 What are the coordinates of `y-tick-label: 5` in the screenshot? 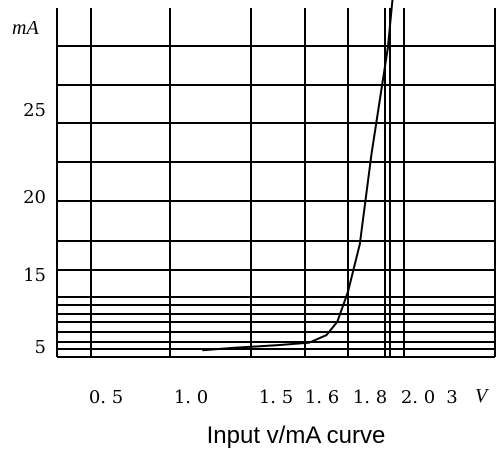 It's located at (40, 347).